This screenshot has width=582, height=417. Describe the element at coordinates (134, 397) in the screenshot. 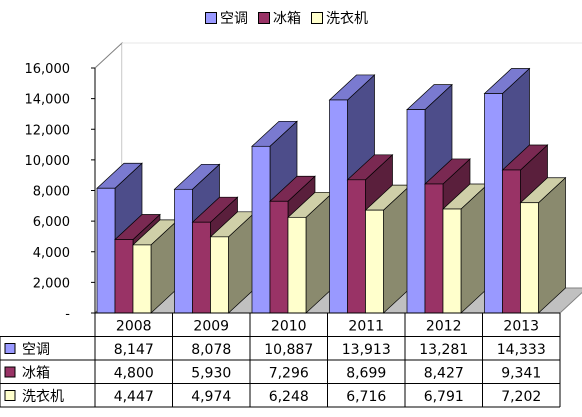

I see `data-label: 4,447` at that location.